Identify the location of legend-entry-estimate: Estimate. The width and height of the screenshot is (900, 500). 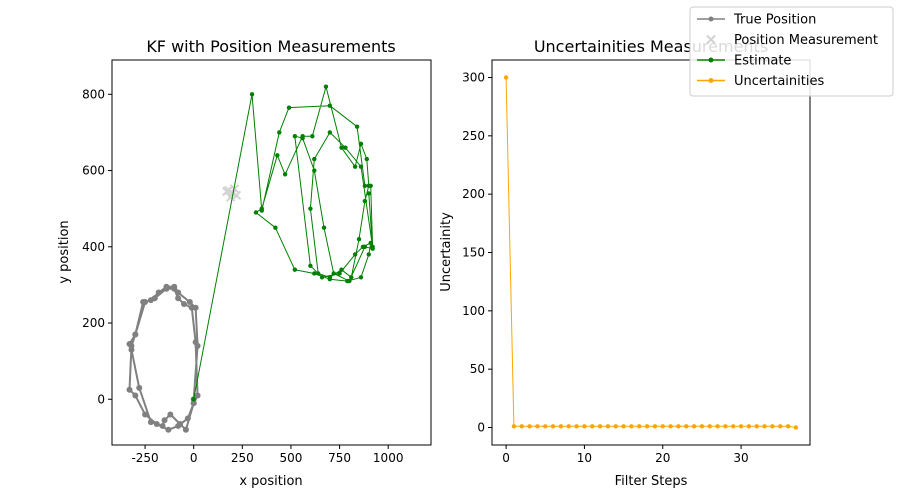
(744, 61).